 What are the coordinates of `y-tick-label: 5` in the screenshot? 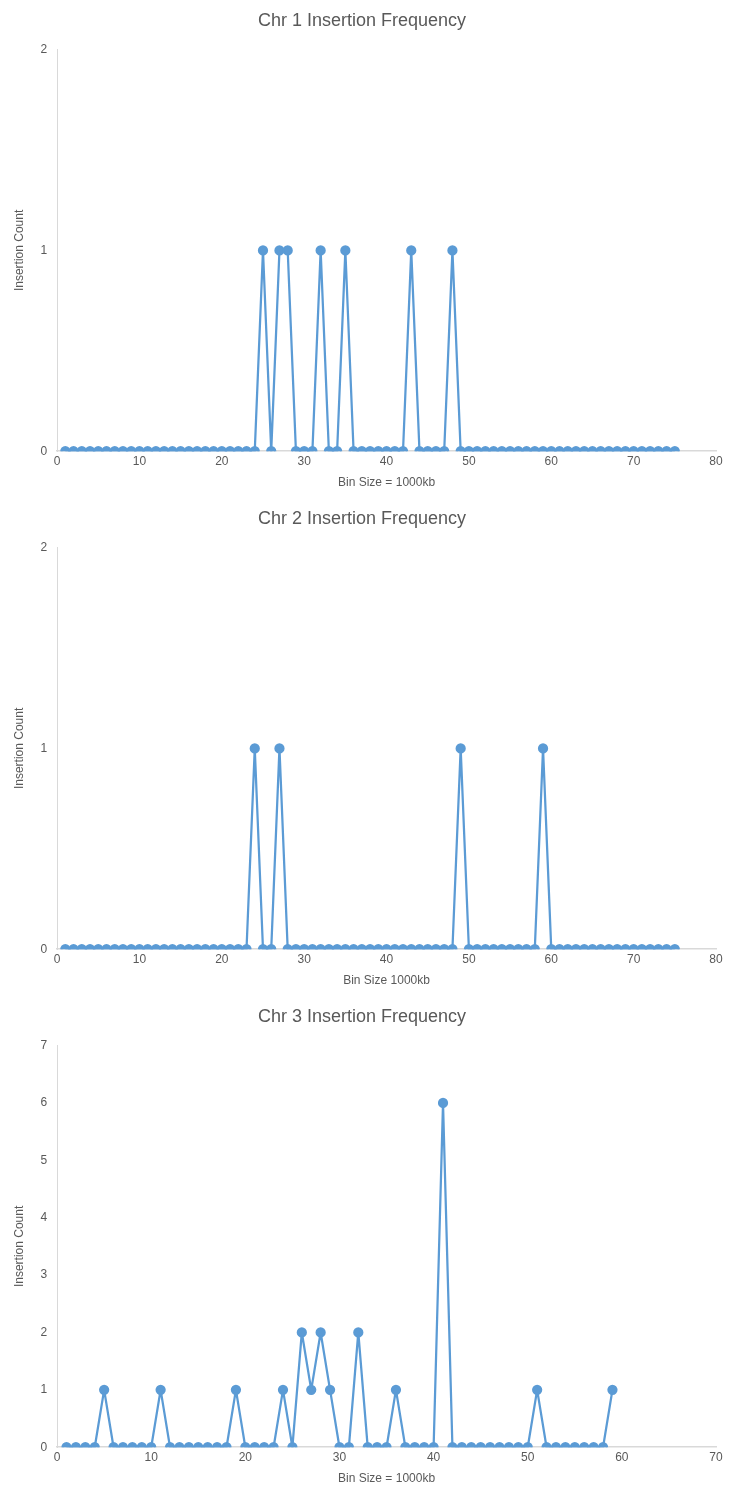 It's located at (44, 1159).